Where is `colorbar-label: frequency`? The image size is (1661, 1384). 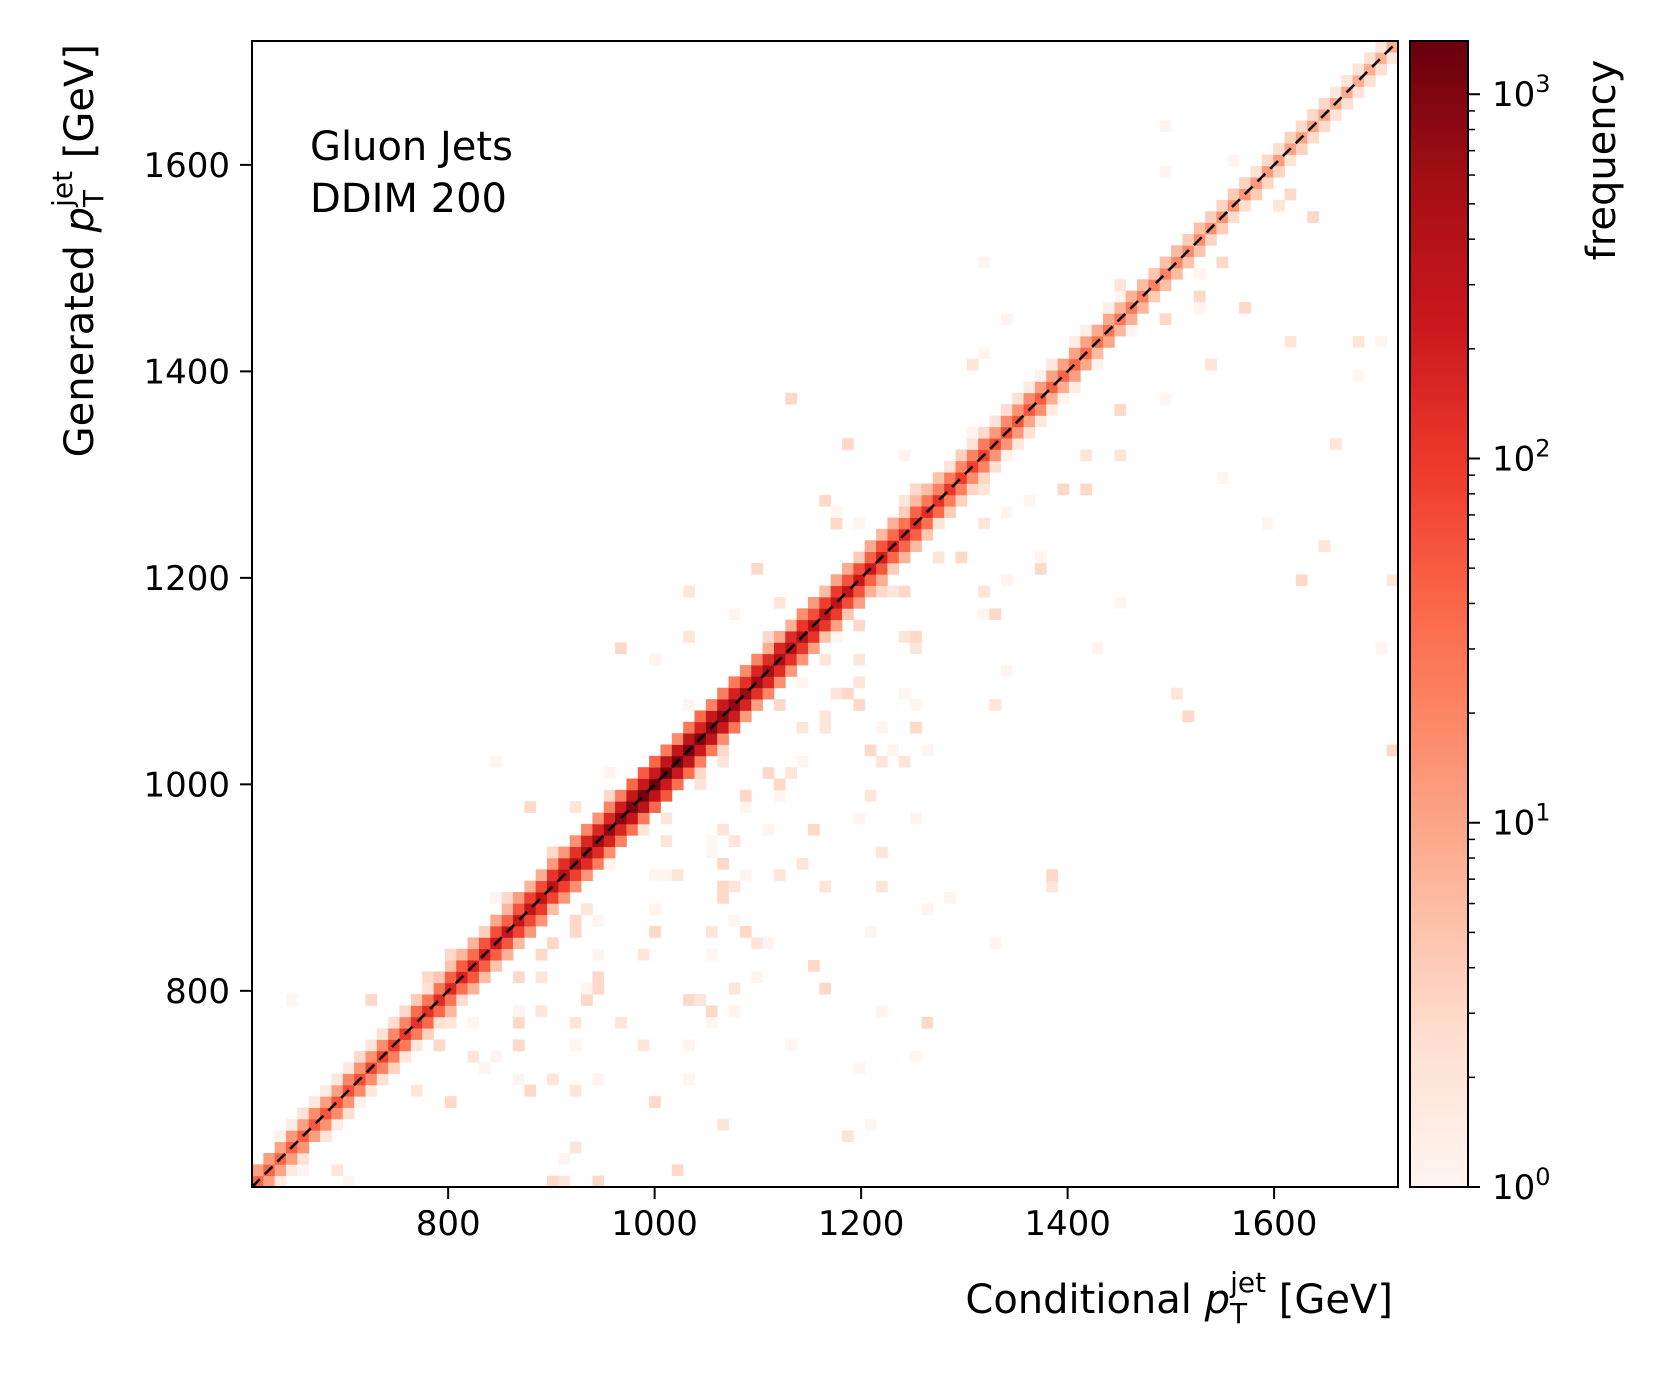
colorbar-label: frequency is located at coordinates (1602, 160).